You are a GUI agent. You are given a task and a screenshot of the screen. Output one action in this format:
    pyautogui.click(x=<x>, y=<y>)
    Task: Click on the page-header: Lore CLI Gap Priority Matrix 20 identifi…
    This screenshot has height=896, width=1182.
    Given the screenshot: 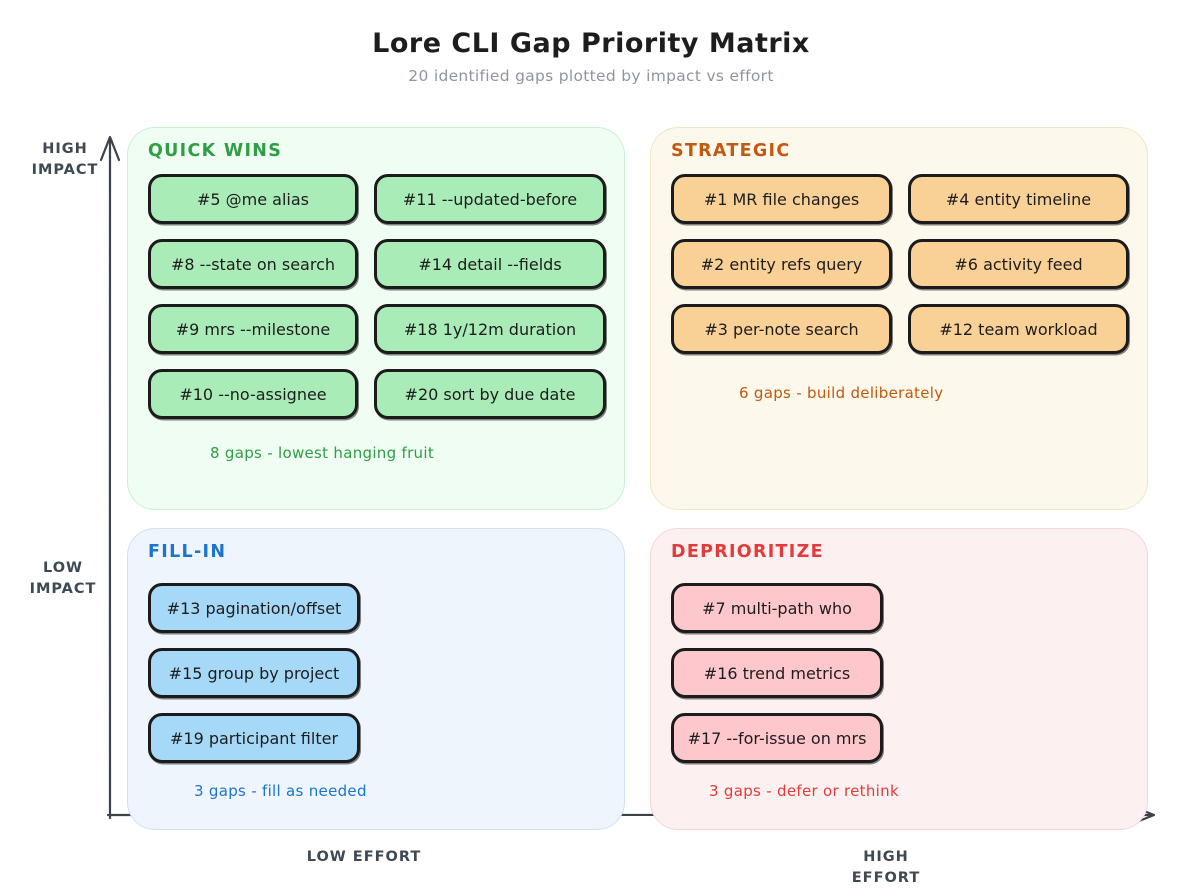 What is the action you would take?
    pyautogui.click(x=591, y=56)
    